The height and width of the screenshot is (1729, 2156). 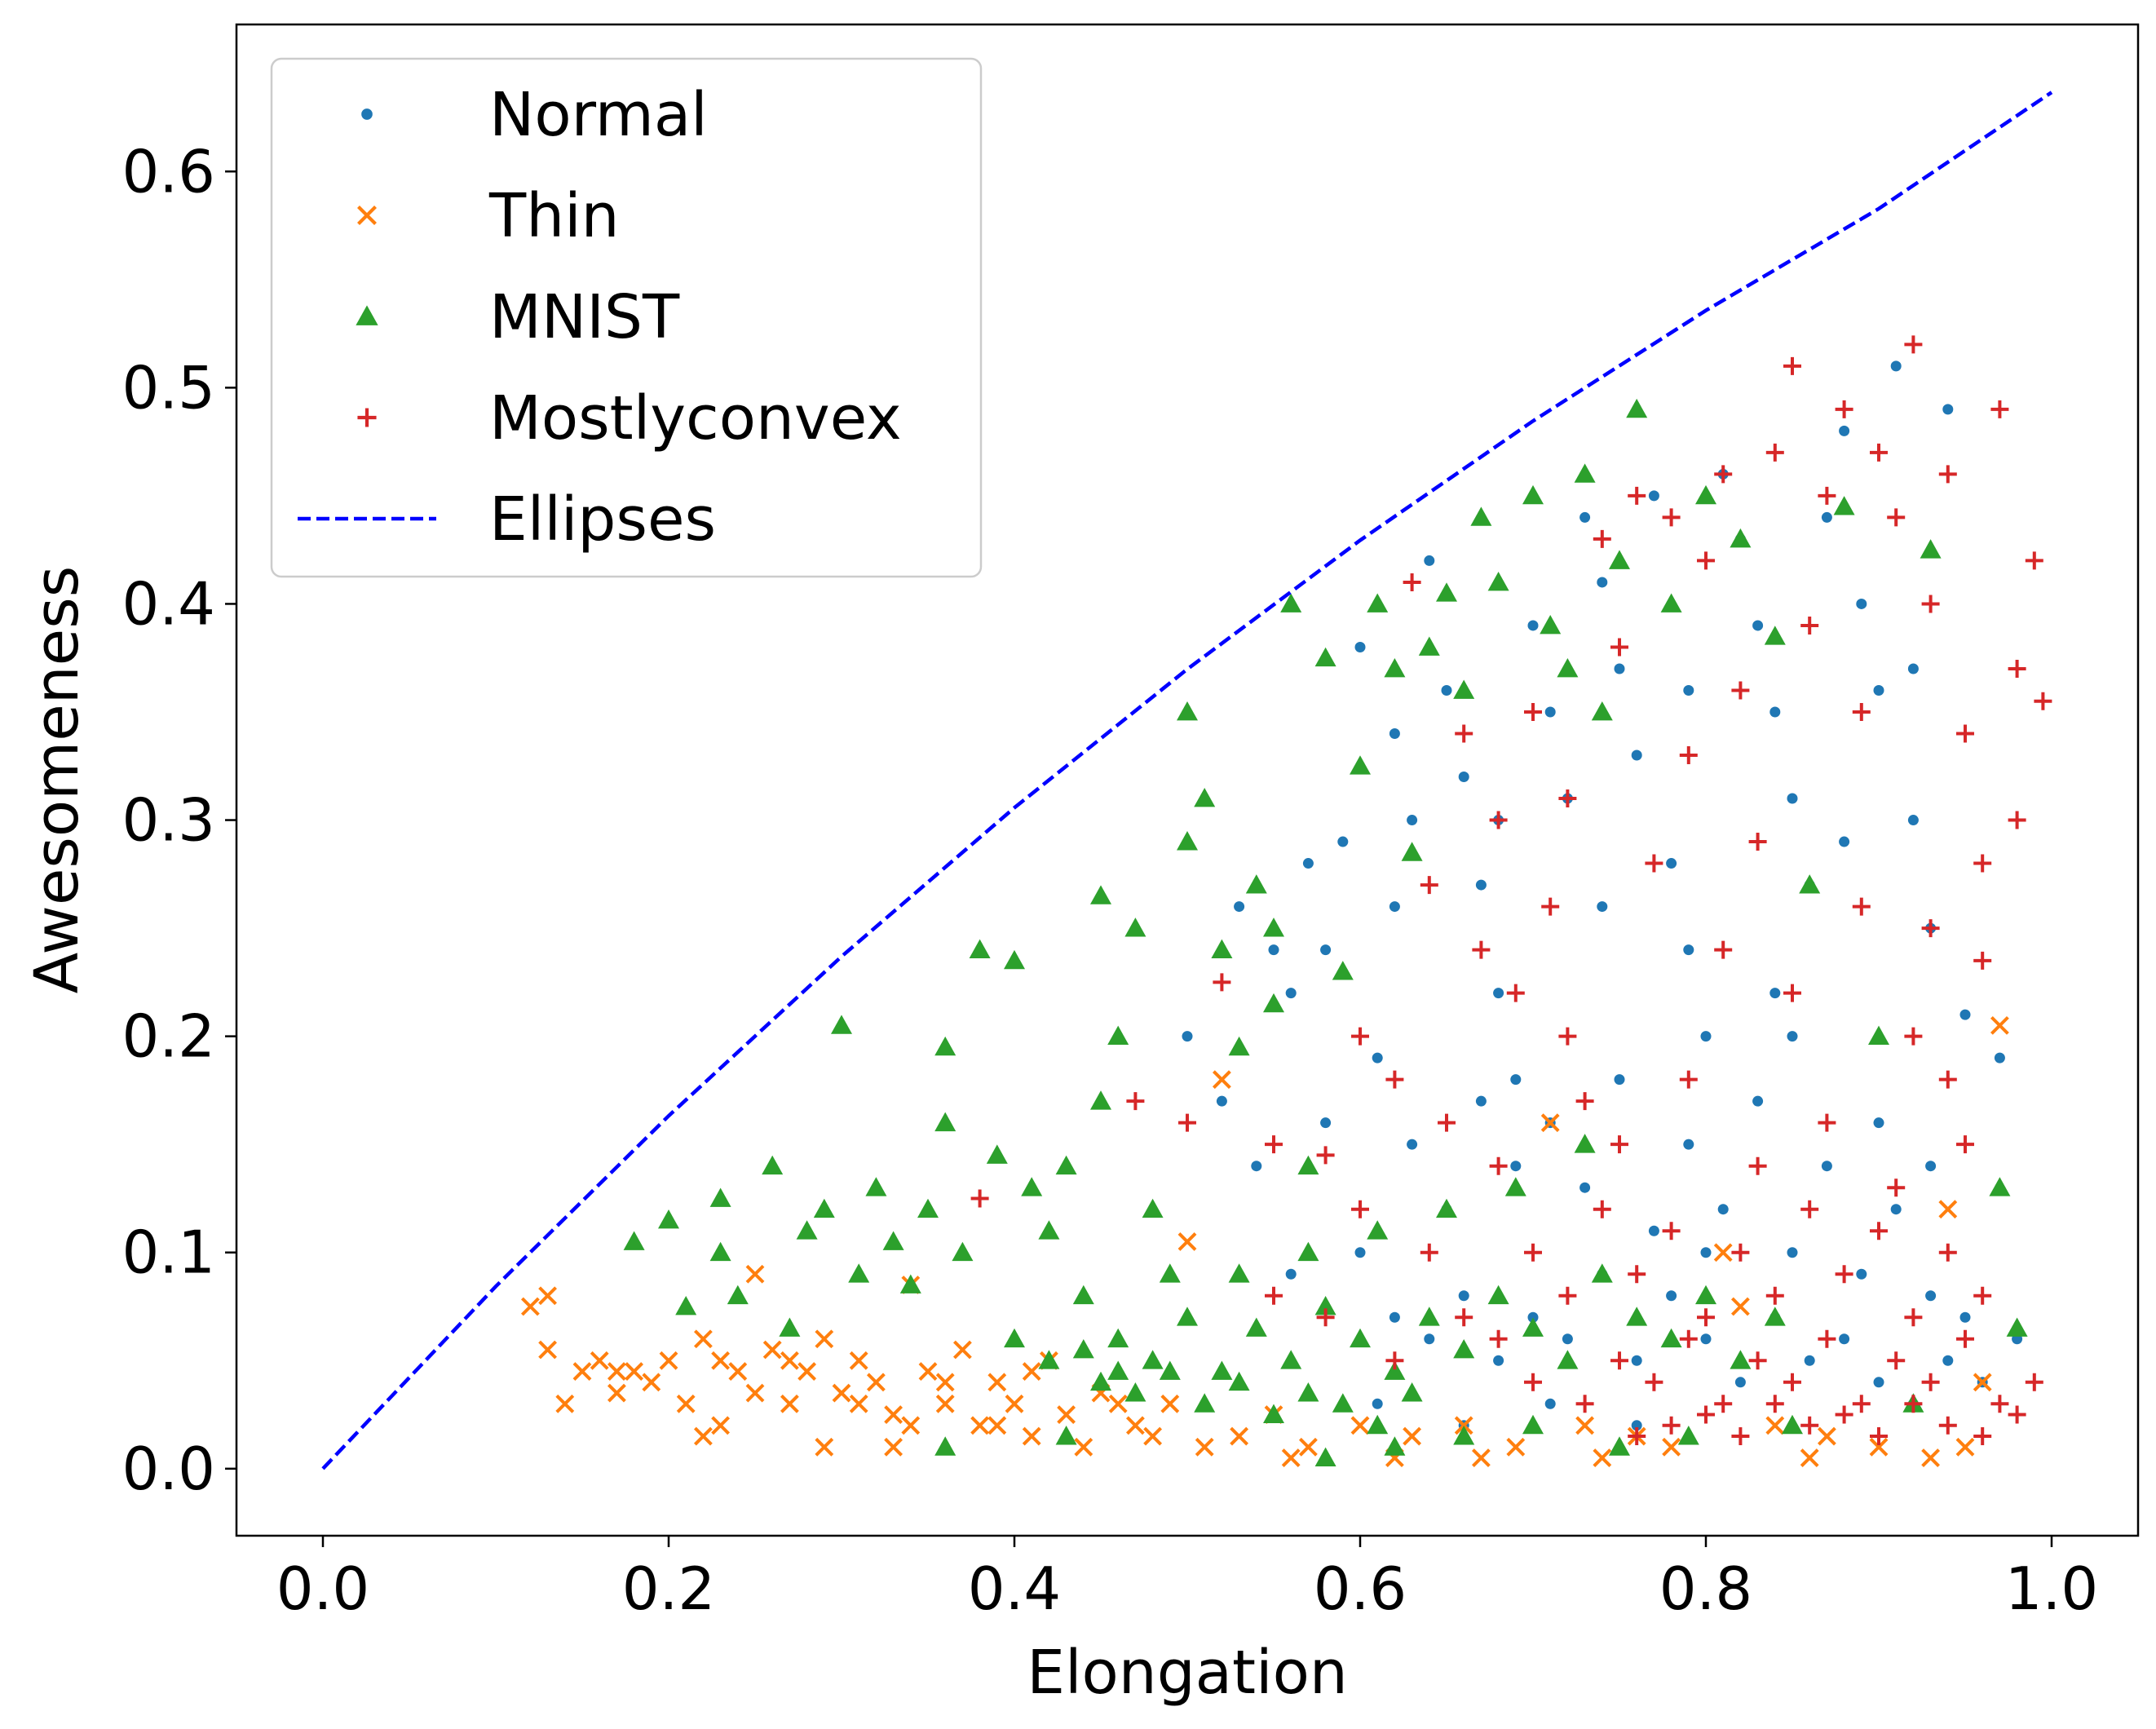 I want to click on legend-item-mnist: MNIST, so click(x=518, y=317).